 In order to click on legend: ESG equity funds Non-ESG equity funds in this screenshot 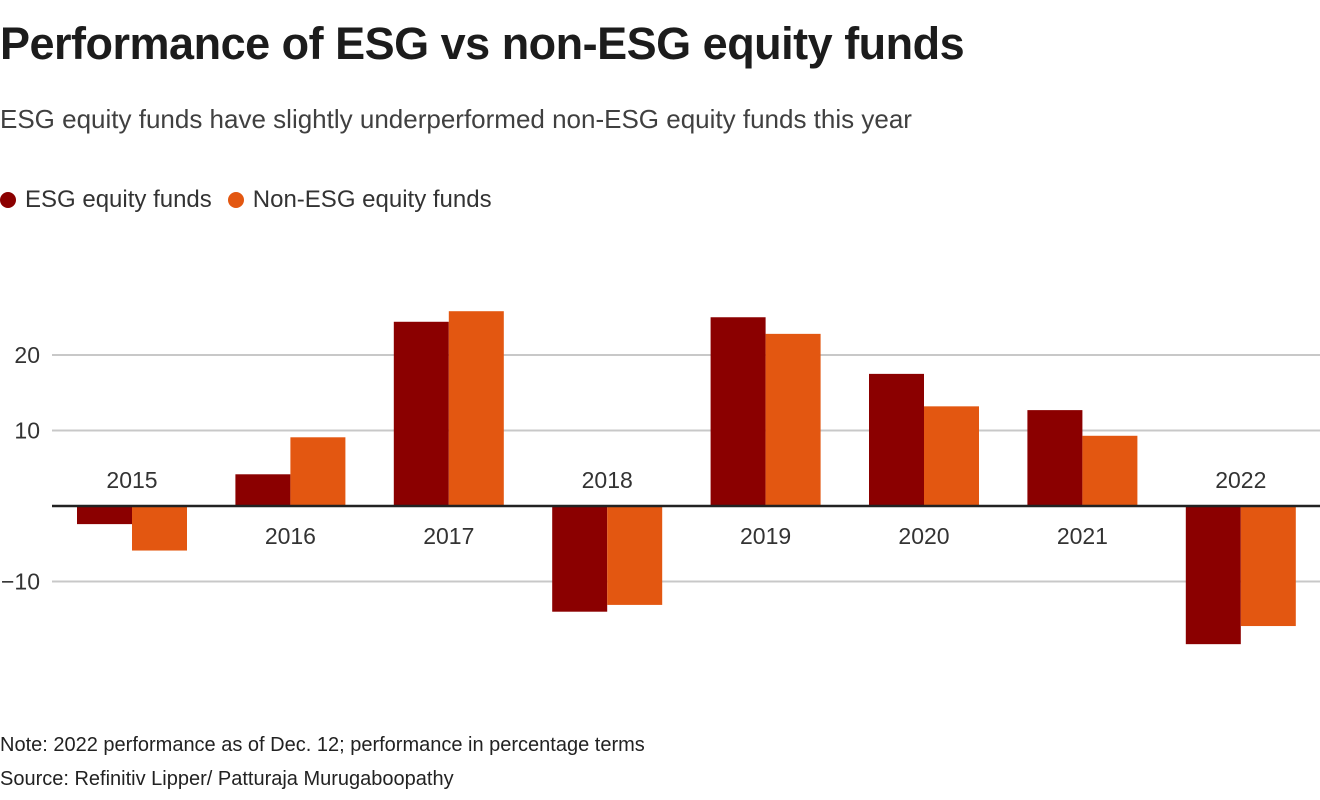, I will do `click(254, 200)`.